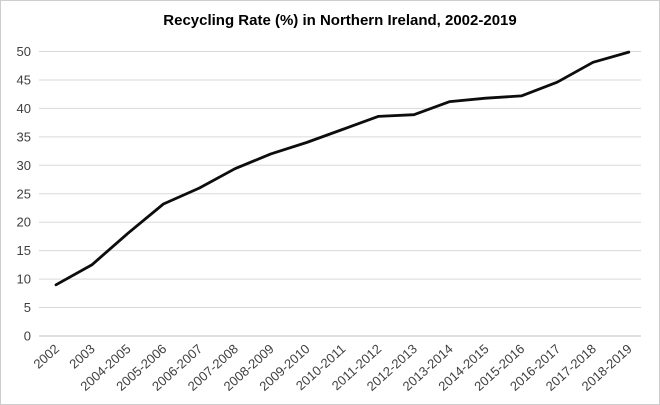  I want to click on y-tick-label: 35, so click(24, 136).